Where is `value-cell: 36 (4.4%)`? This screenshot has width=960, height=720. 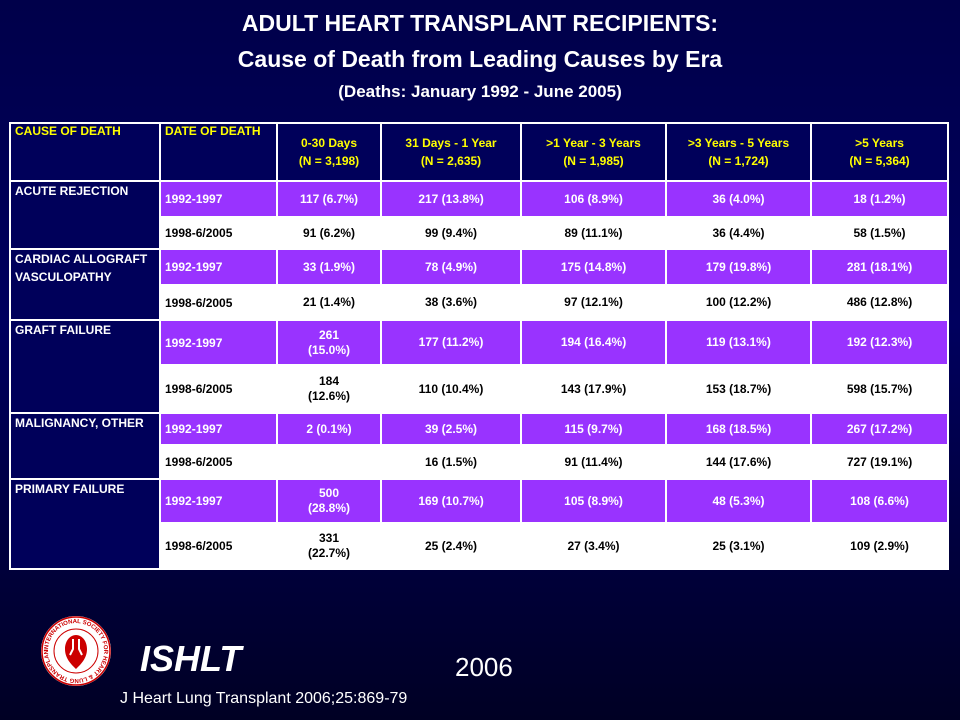 value-cell: 36 (4.4%) is located at coordinates (738, 233).